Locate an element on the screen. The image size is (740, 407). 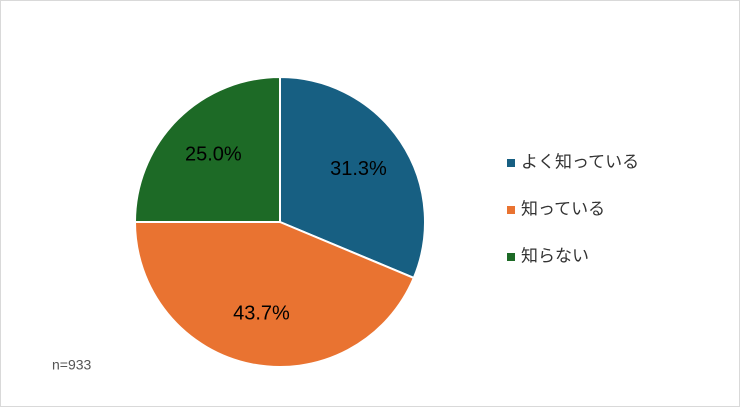
data-label: 31.3% is located at coordinates (358, 169).